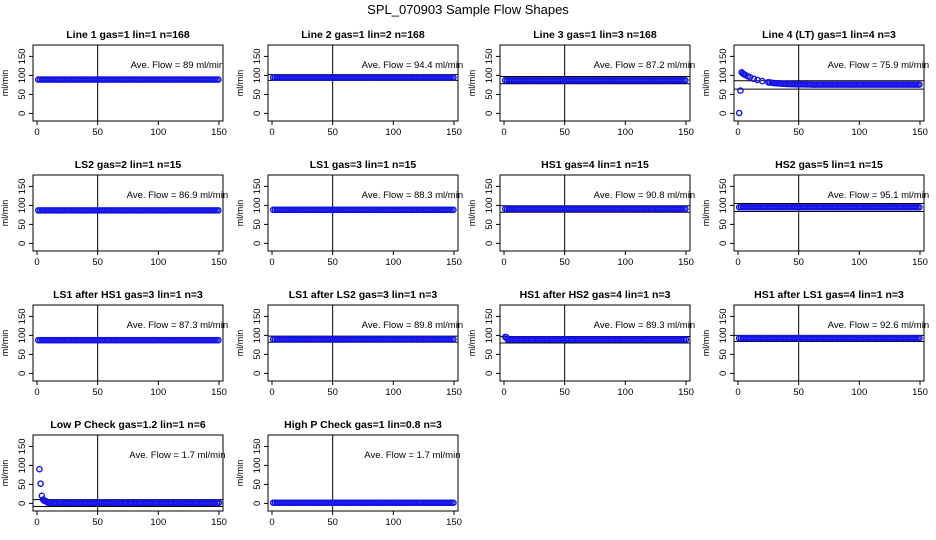 The width and height of the screenshot is (936, 540). I want to click on figure-title: SPL_070903 Sample Flow Shapes, so click(468, 9).